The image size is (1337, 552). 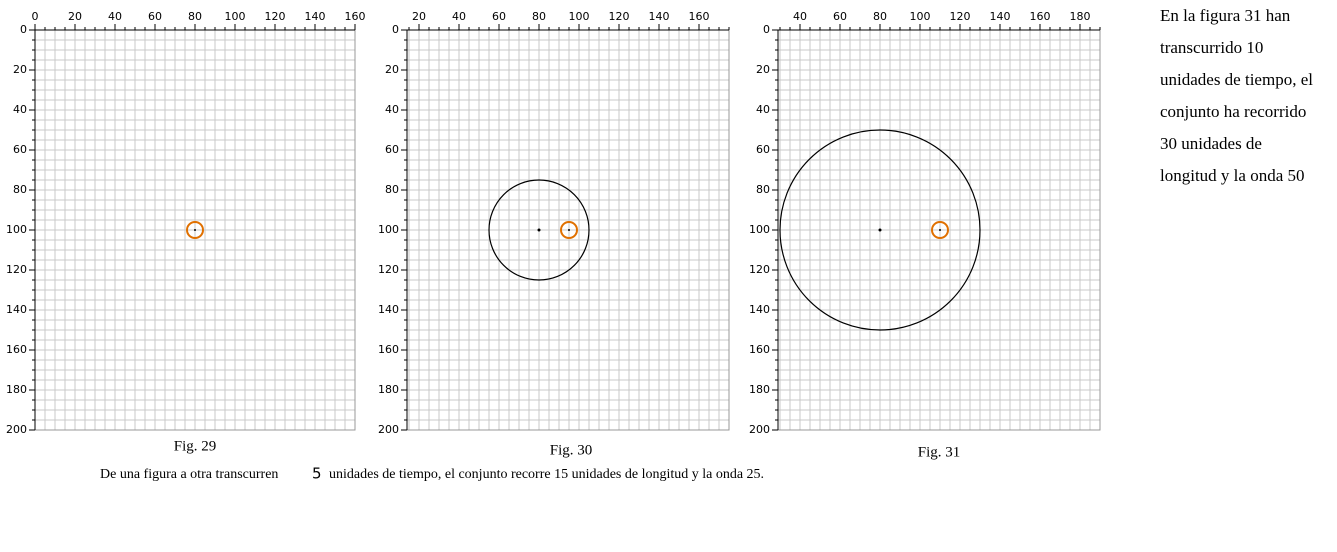 What do you see at coordinates (195, 446) in the screenshot?
I see `caption: Fig. 29` at bounding box center [195, 446].